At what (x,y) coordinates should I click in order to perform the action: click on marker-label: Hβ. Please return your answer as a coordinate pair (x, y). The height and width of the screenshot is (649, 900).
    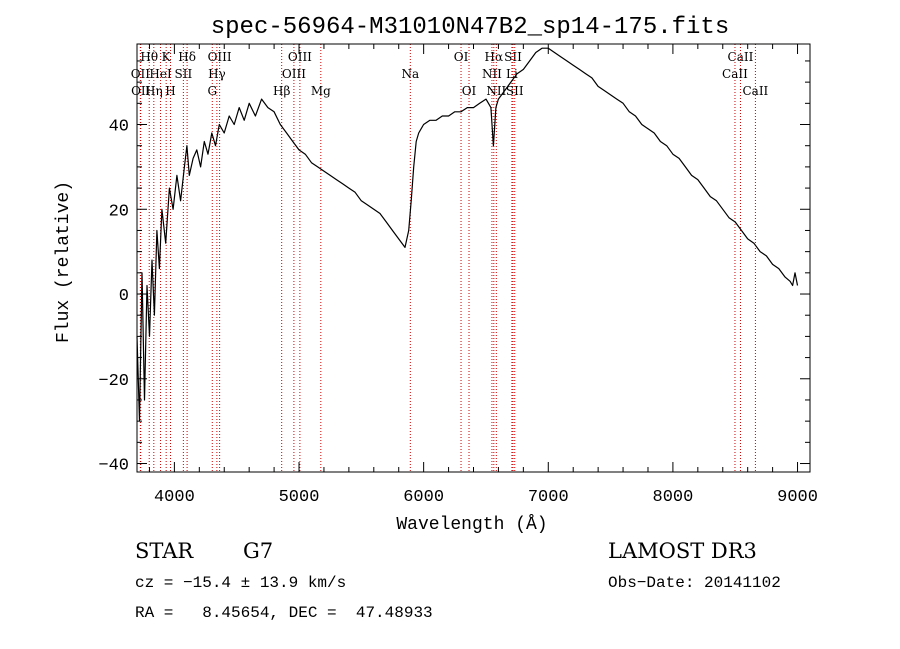
    Looking at the image, I should click on (281, 91).